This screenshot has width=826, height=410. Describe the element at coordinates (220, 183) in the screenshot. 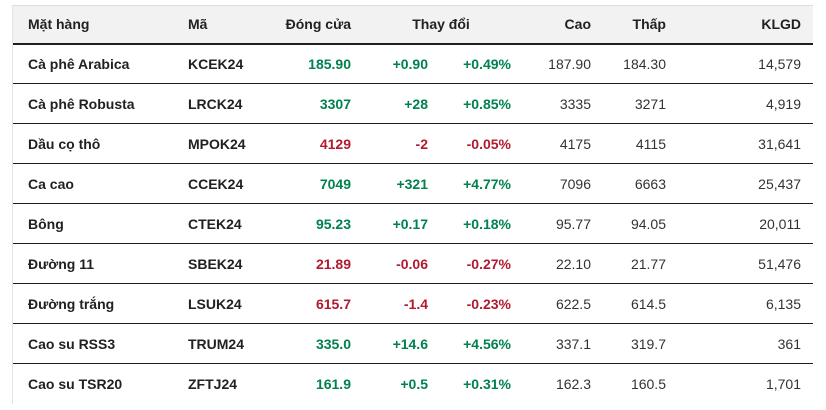

I see `commodity-code: CCEK24` at that location.